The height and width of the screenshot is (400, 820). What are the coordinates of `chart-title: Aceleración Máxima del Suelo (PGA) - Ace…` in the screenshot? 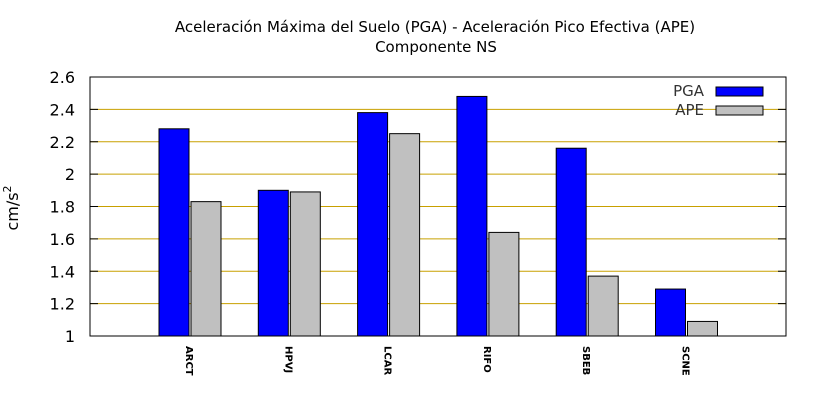 It's located at (435, 27).